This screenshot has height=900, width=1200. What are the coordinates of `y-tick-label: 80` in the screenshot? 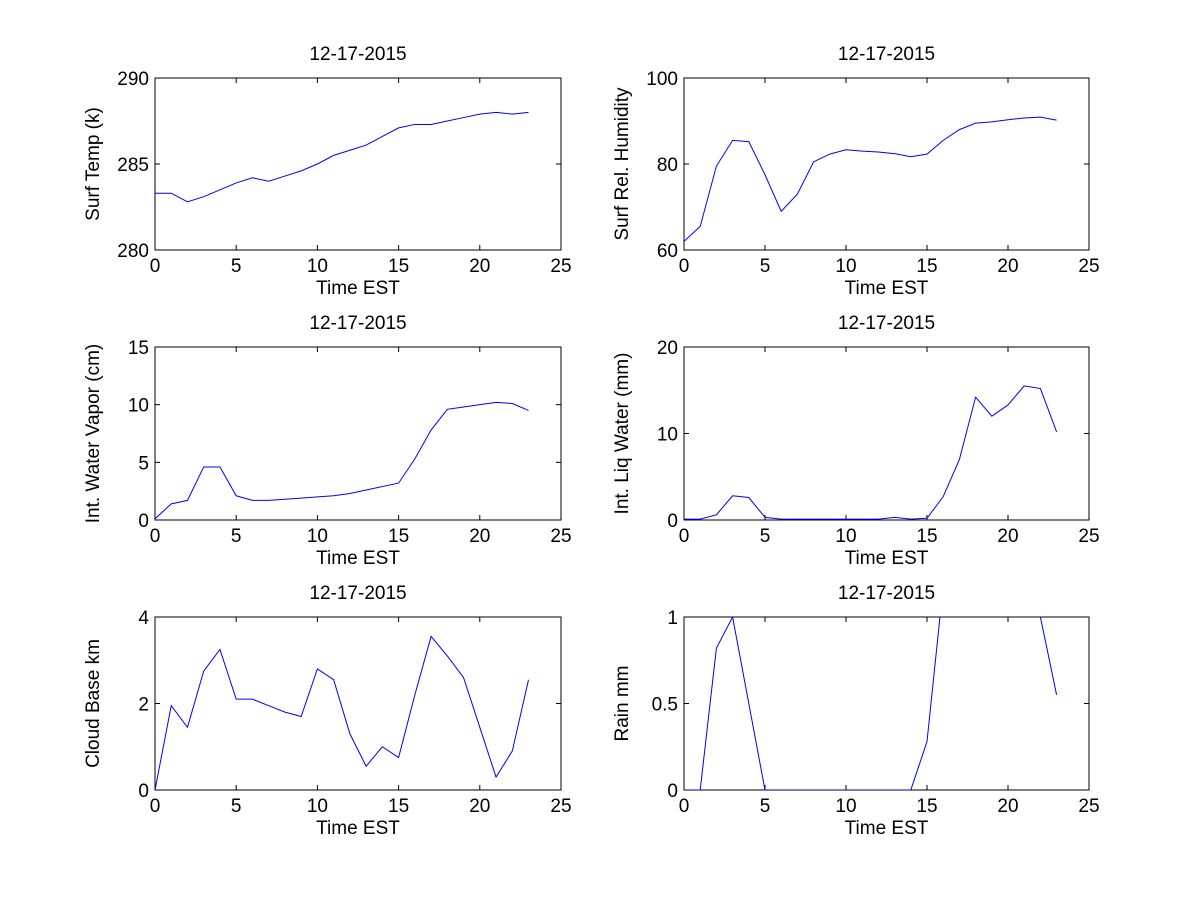 It's located at (667, 165).